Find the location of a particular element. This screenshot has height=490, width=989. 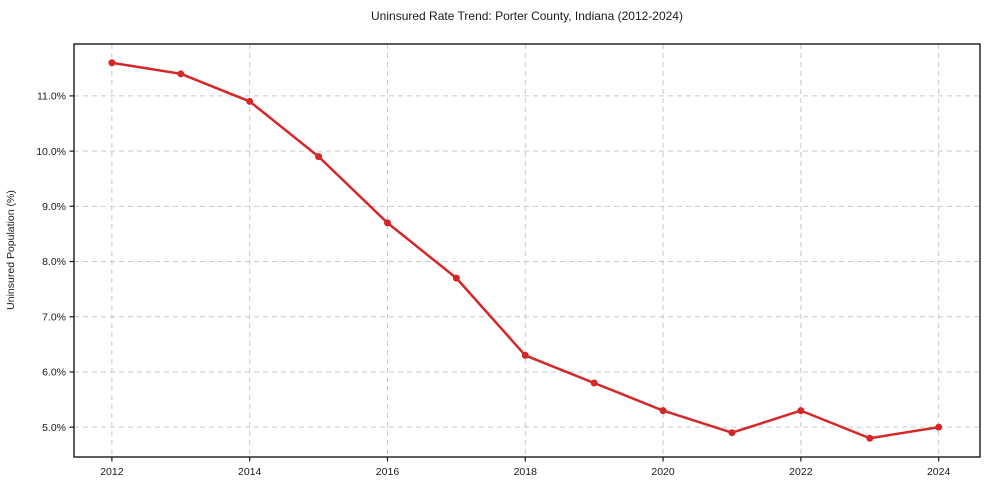

y-tick-label: 11.0% is located at coordinates (51, 97).